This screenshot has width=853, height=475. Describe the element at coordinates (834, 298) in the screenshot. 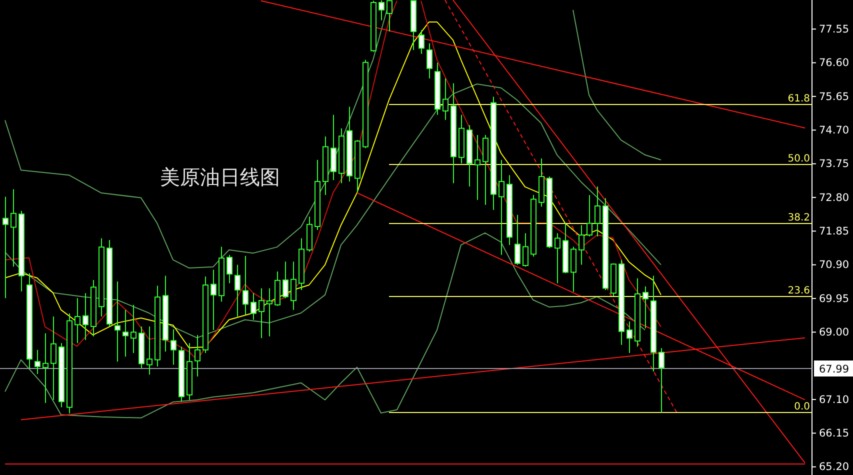

I see `y-tick-label: 69.95` at that location.